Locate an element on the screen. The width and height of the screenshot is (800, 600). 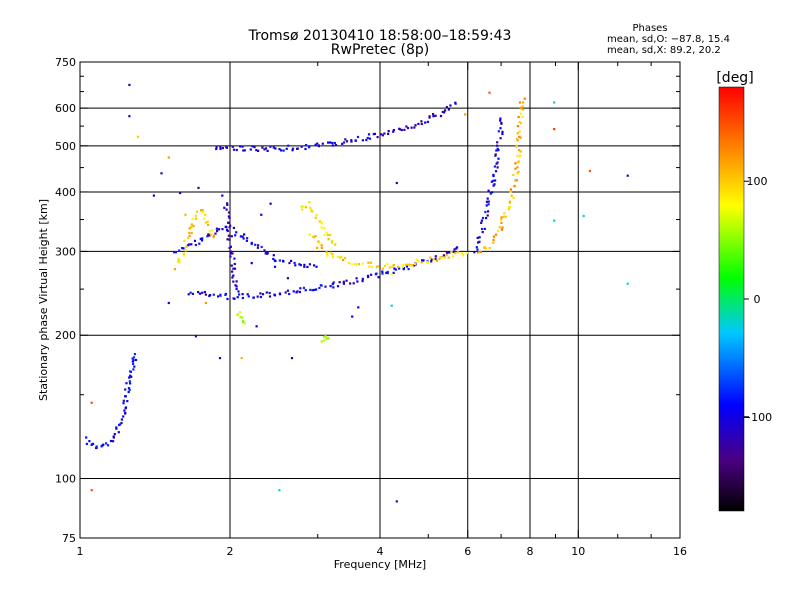
y-tick-label: 600 is located at coordinates (65, 108).